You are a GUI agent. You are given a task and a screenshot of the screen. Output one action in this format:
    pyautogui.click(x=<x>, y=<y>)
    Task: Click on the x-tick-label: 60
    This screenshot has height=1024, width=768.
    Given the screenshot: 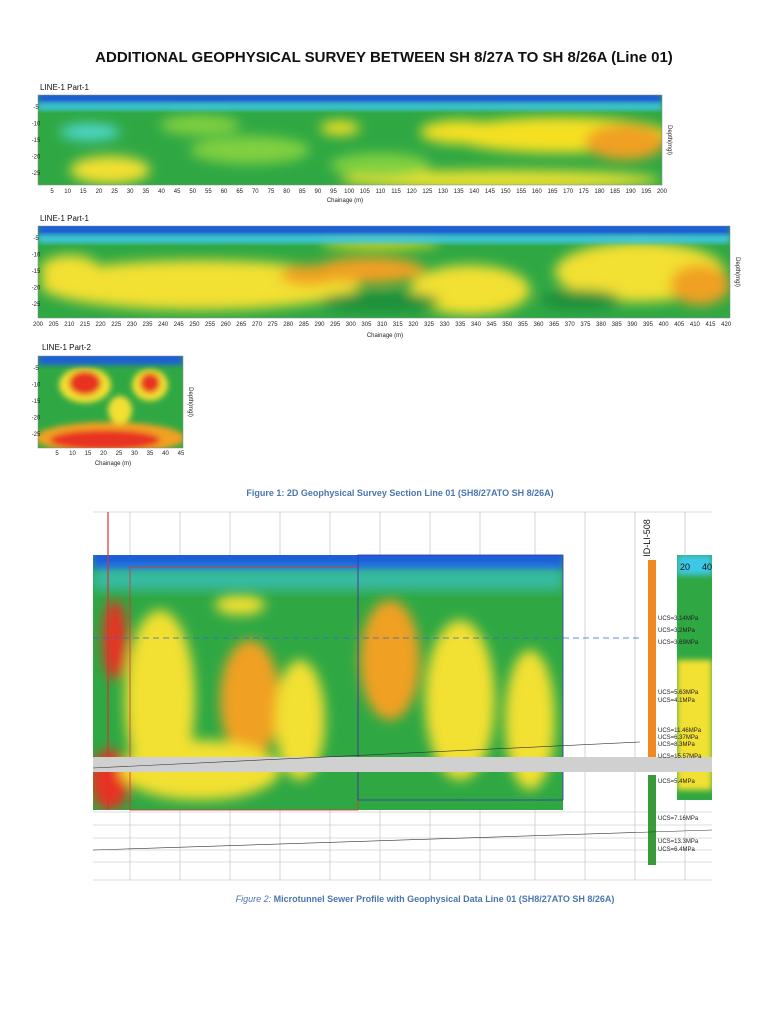 What is the action you would take?
    pyautogui.click(x=224, y=192)
    